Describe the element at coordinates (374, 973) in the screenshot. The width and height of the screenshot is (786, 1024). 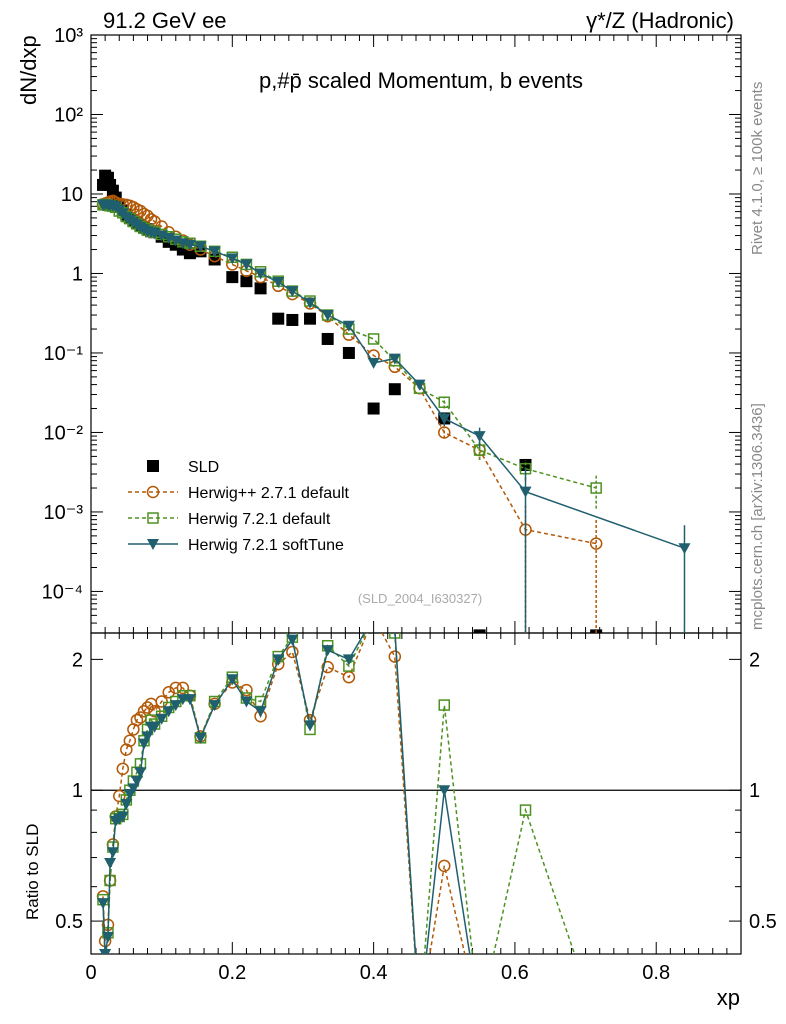
I see `x-tick-label: 0.4` at that location.